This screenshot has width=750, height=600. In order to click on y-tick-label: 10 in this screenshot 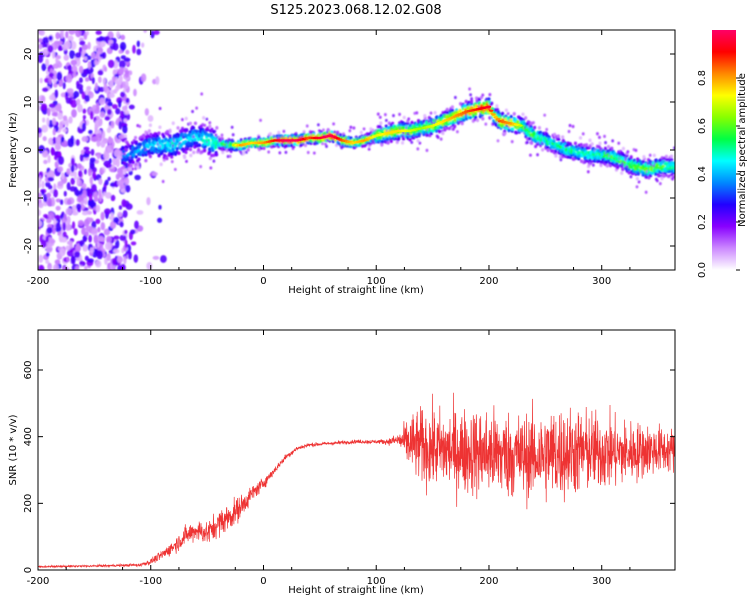, I will do `click(28, 102)`.